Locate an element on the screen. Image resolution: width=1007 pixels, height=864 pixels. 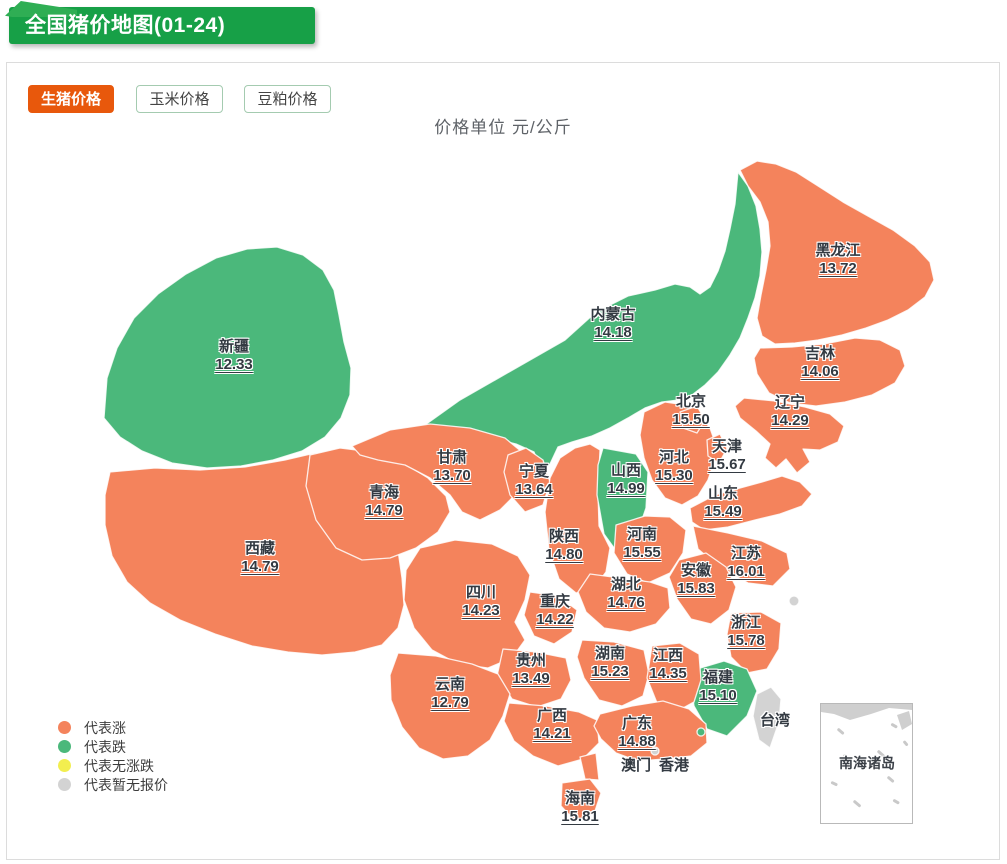
province-price: 15.50 is located at coordinates (691, 419).